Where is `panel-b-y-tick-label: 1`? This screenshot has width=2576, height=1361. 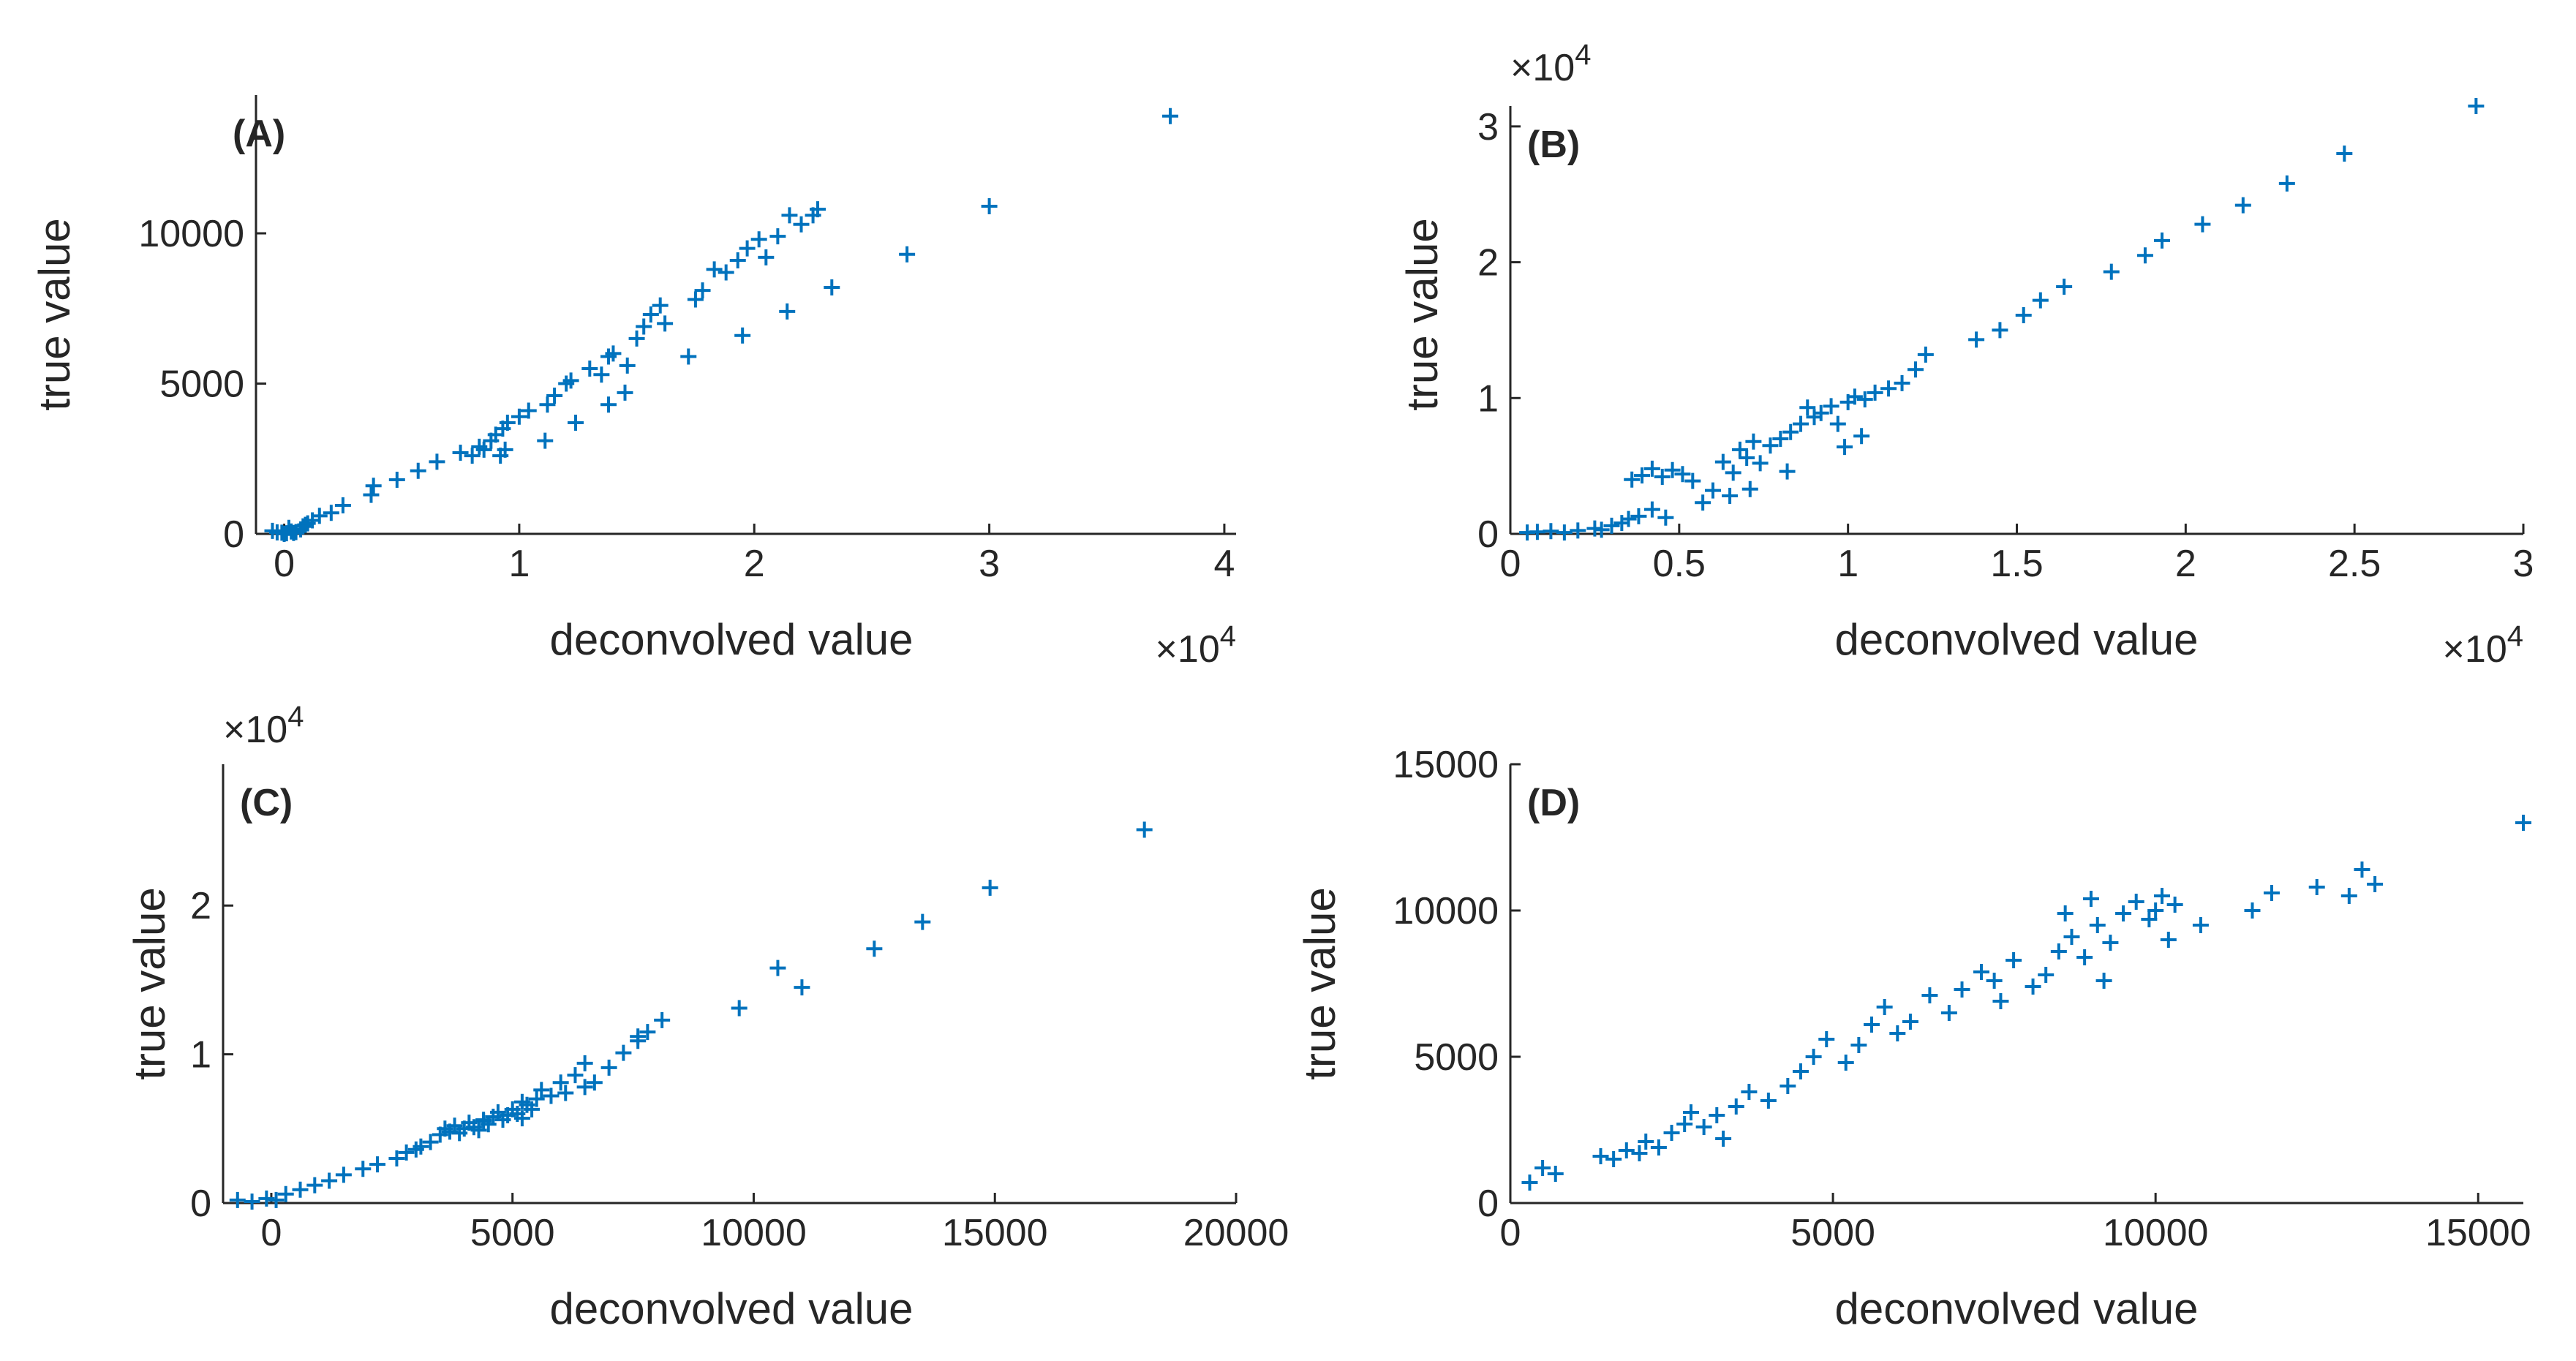 panel-b-y-tick-label: 1 is located at coordinates (1488, 398).